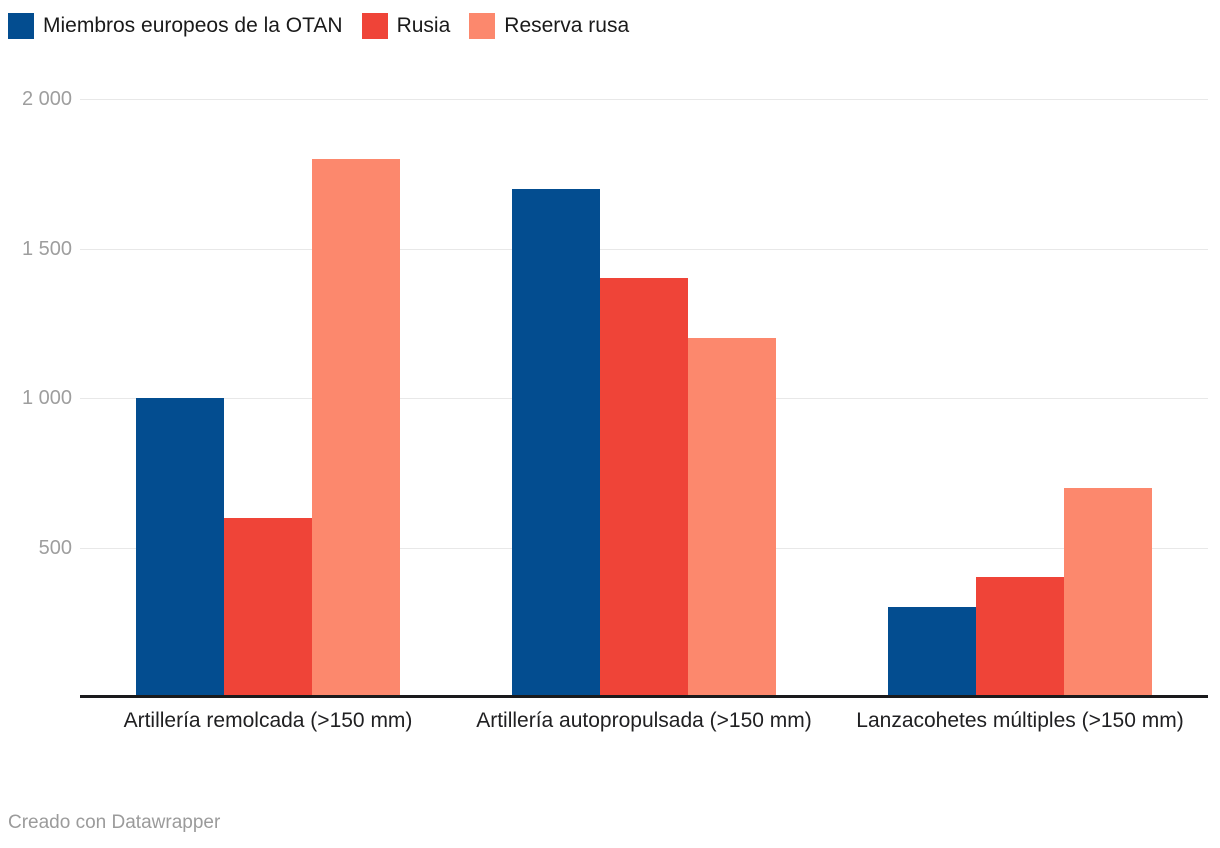  Describe the element at coordinates (46, 99) in the screenshot. I see `y-tick-label: 2 000` at that location.